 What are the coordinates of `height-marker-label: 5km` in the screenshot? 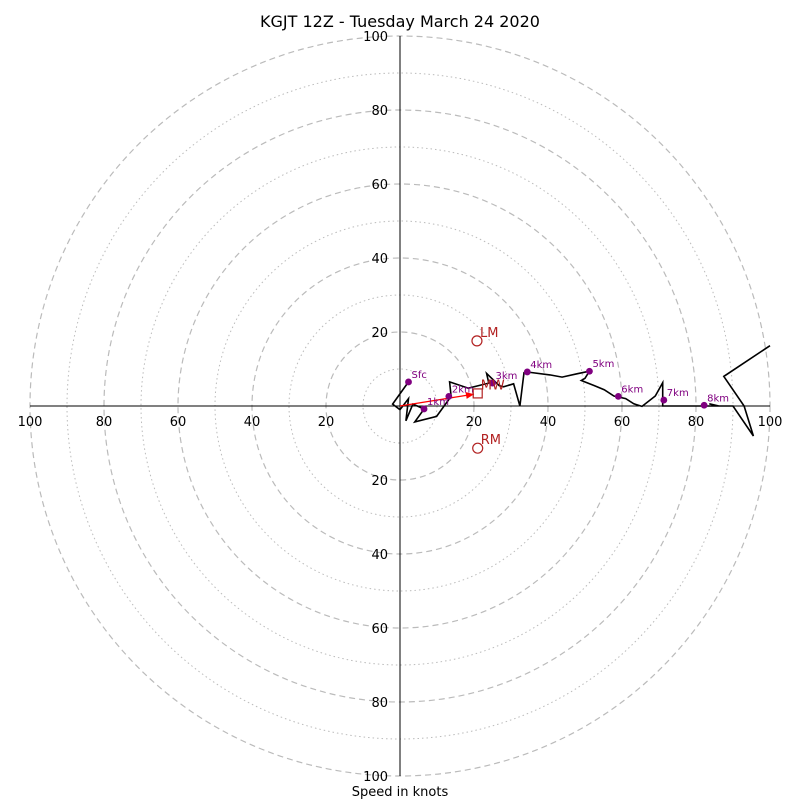 It's located at (603, 364).